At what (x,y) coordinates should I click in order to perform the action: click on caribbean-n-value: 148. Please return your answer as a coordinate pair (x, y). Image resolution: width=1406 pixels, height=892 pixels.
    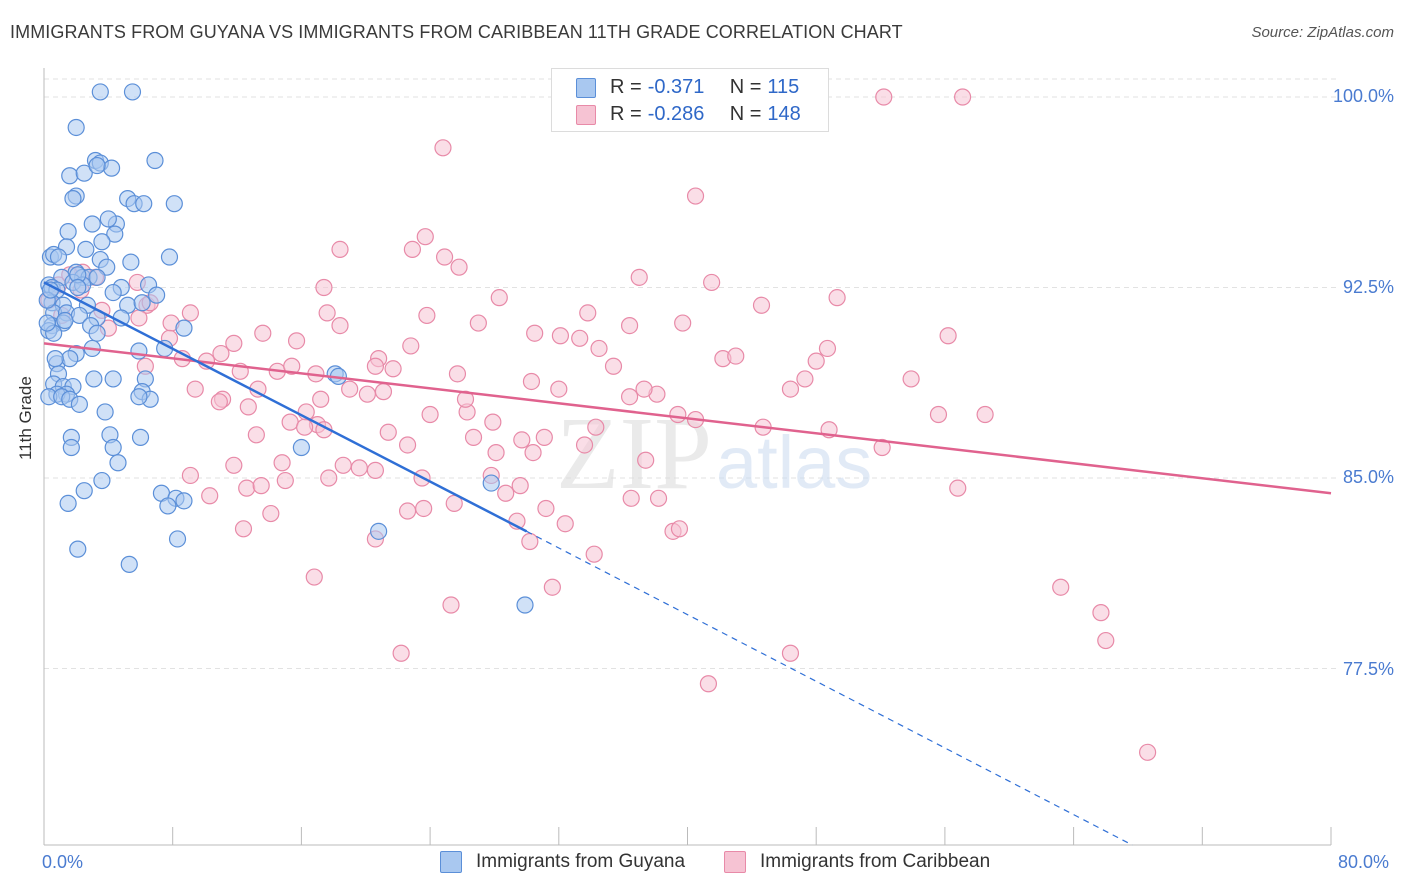
    Looking at the image, I should click on (784, 114).